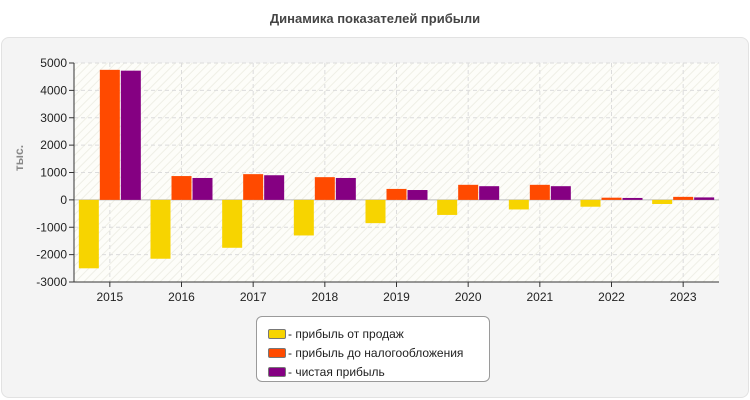  Describe the element at coordinates (683, 198) in the screenshot. I see `bar-pretax-profit-2023` at that location.